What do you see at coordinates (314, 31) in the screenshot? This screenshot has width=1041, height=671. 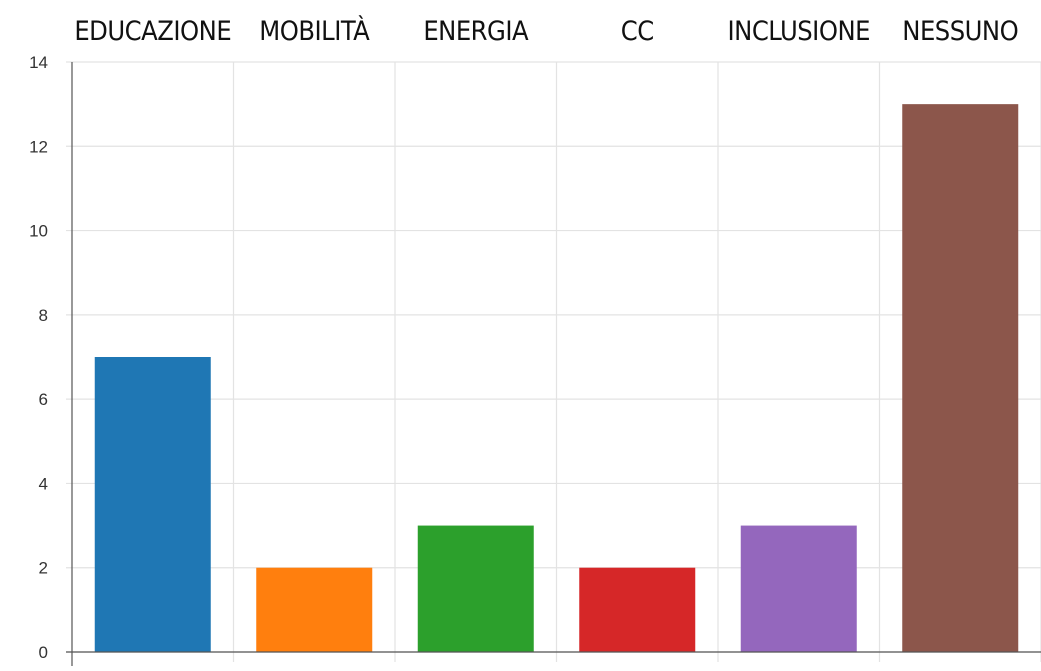 I see `category-label: MOBILITÀ` at bounding box center [314, 31].